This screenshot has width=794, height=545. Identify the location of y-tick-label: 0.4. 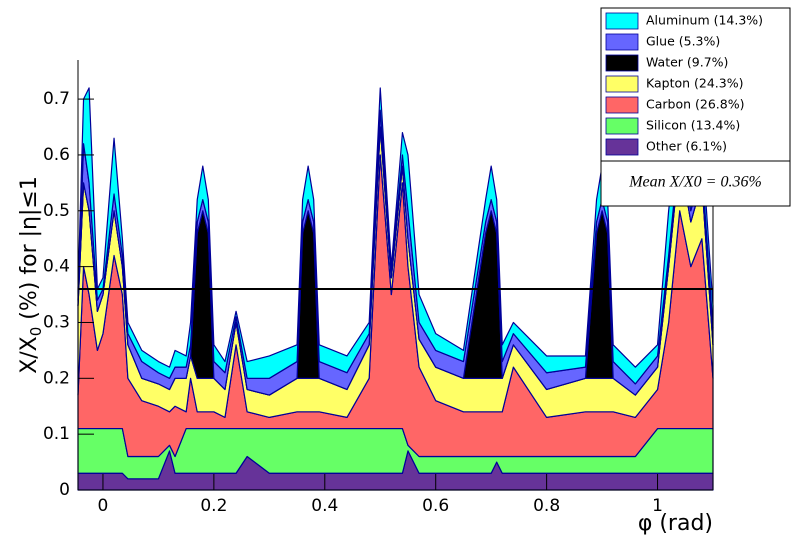
(56, 267).